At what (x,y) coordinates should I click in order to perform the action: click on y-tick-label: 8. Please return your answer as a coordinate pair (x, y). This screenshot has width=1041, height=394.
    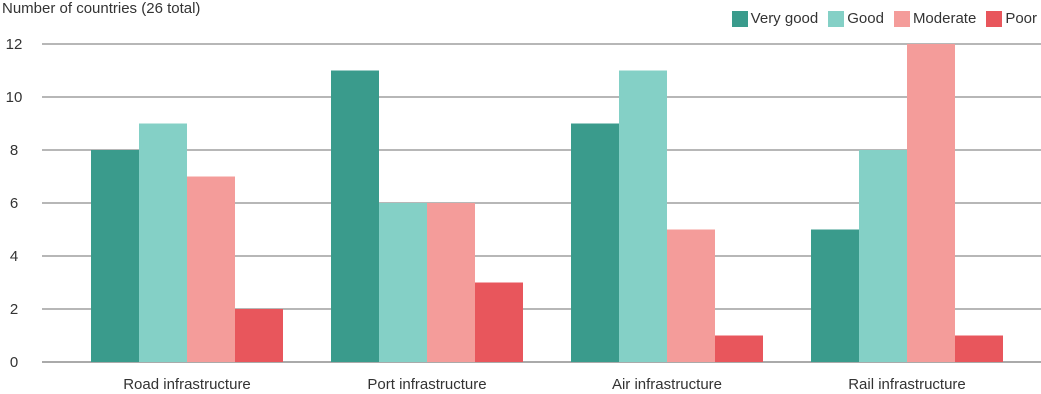
    Looking at the image, I should click on (14, 150).